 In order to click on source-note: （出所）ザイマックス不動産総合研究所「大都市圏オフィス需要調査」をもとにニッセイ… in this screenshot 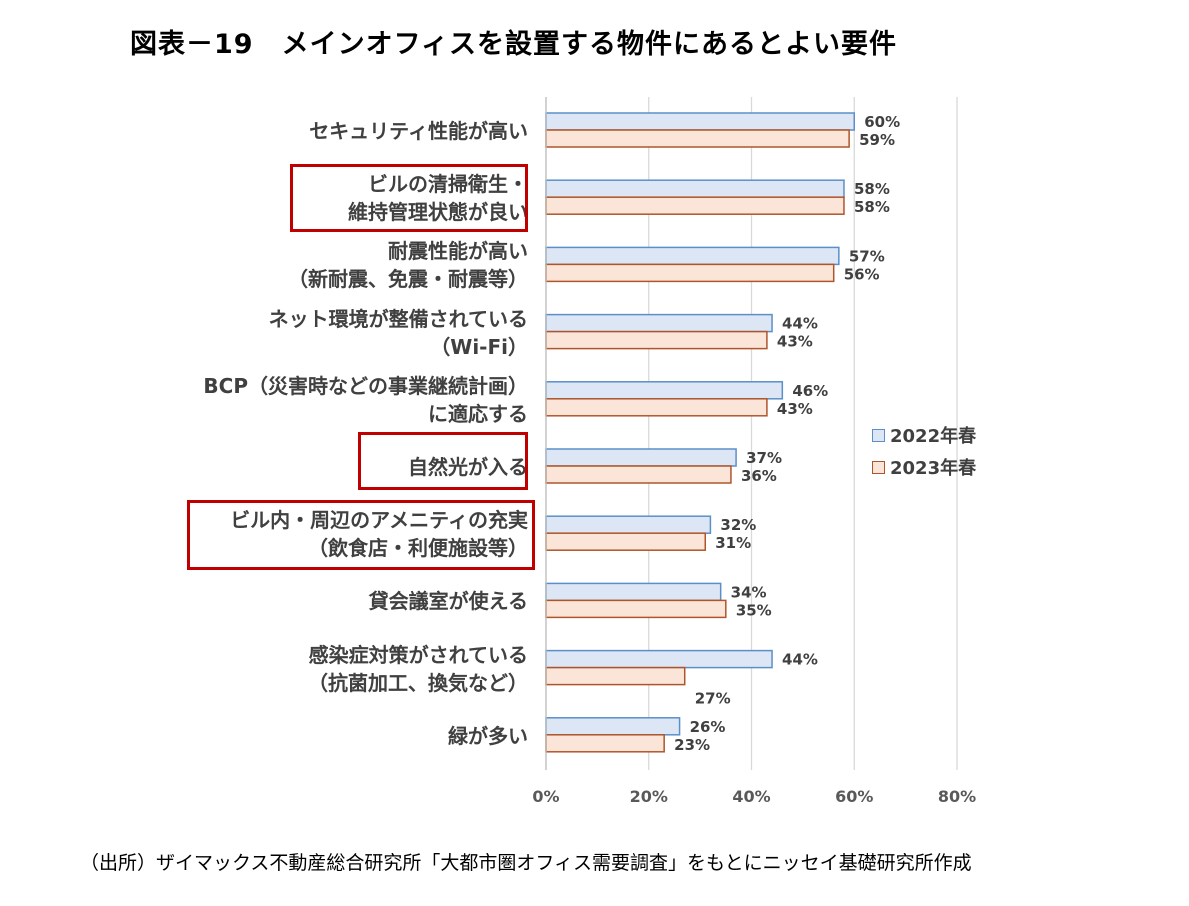, I will do `click(526, 863)`.